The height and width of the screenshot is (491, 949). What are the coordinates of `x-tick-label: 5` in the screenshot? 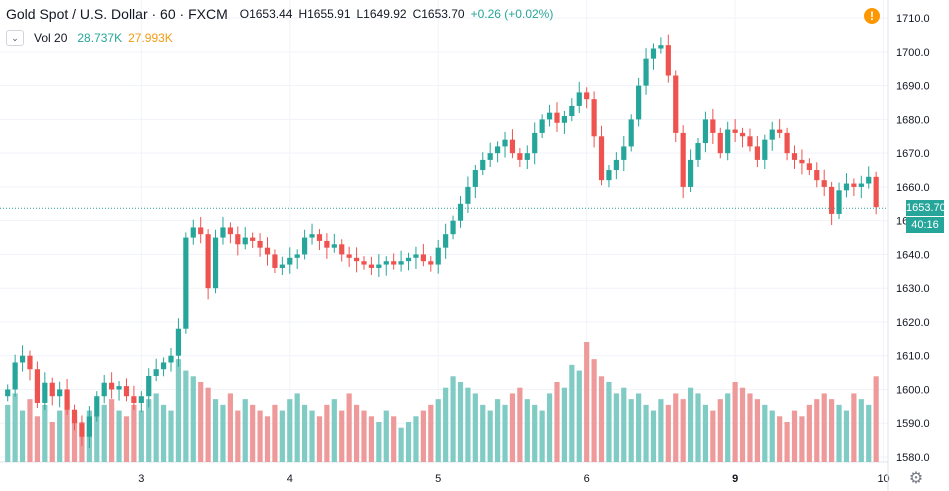 It's located at (438, 479).